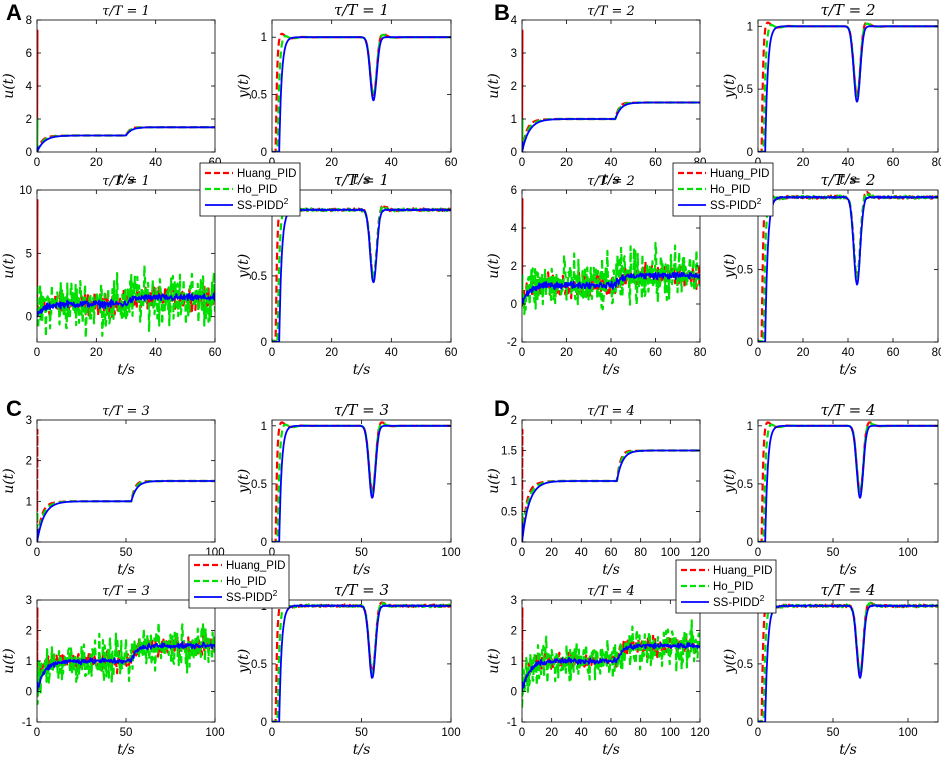  I want to click on legend-label: Huang_PID, so click(266, 174).